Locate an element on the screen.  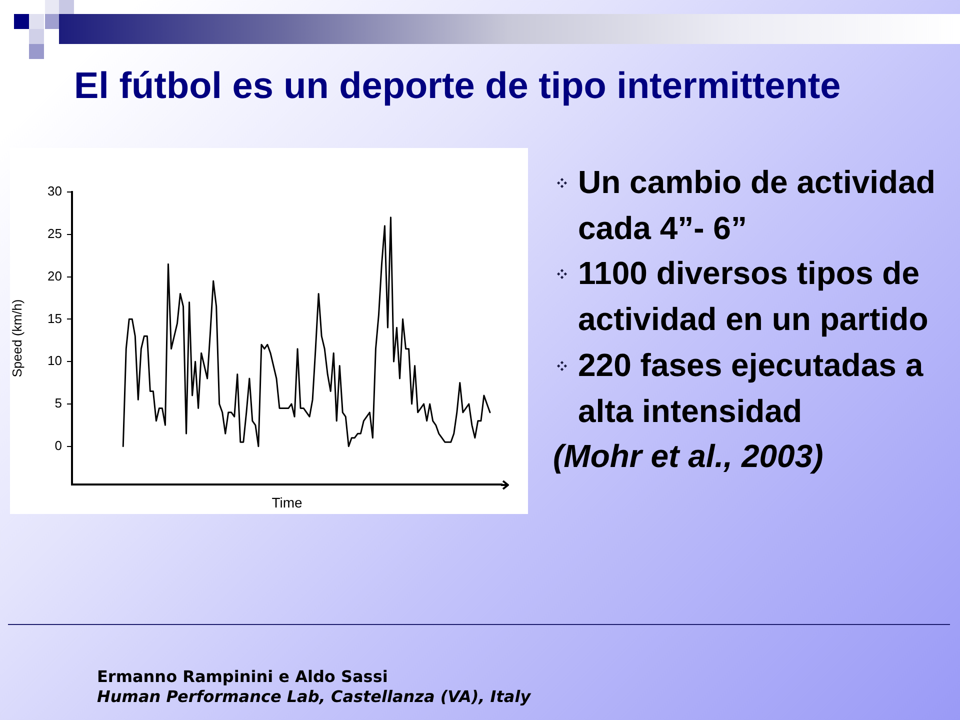
y-tick-label: 5 is located at coordinates (58, 403).